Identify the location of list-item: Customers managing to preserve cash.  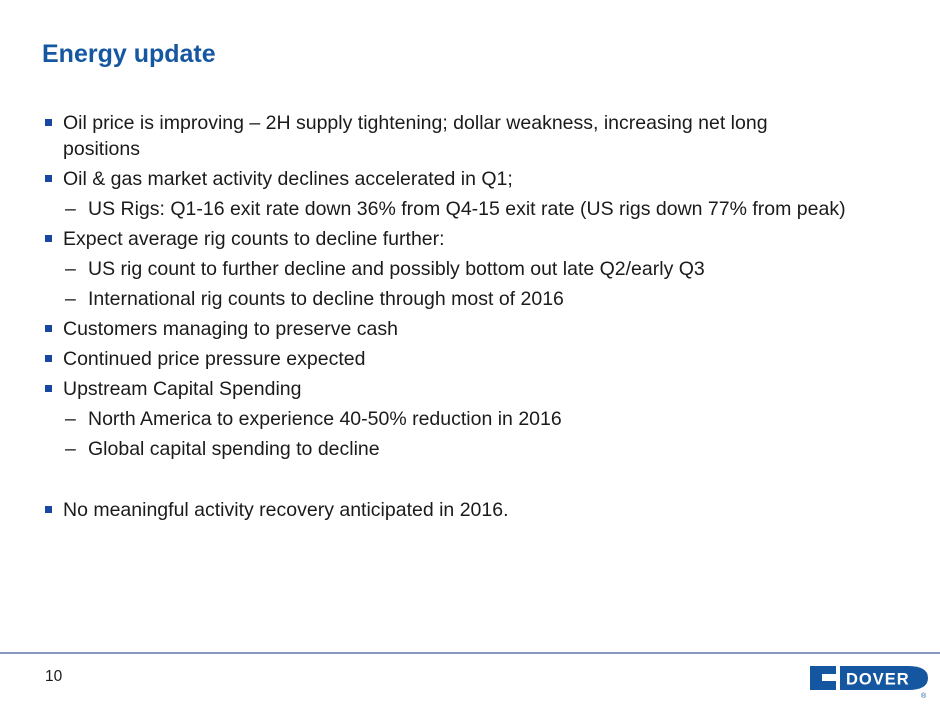
(477, 329).